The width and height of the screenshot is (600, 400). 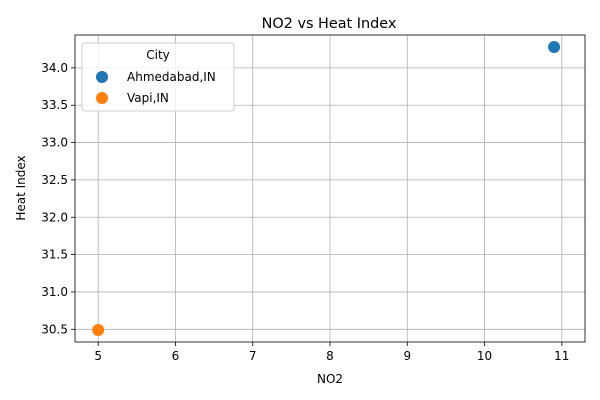 I want to click on y-tick-label: 31.0, so click(x=54, y=292).